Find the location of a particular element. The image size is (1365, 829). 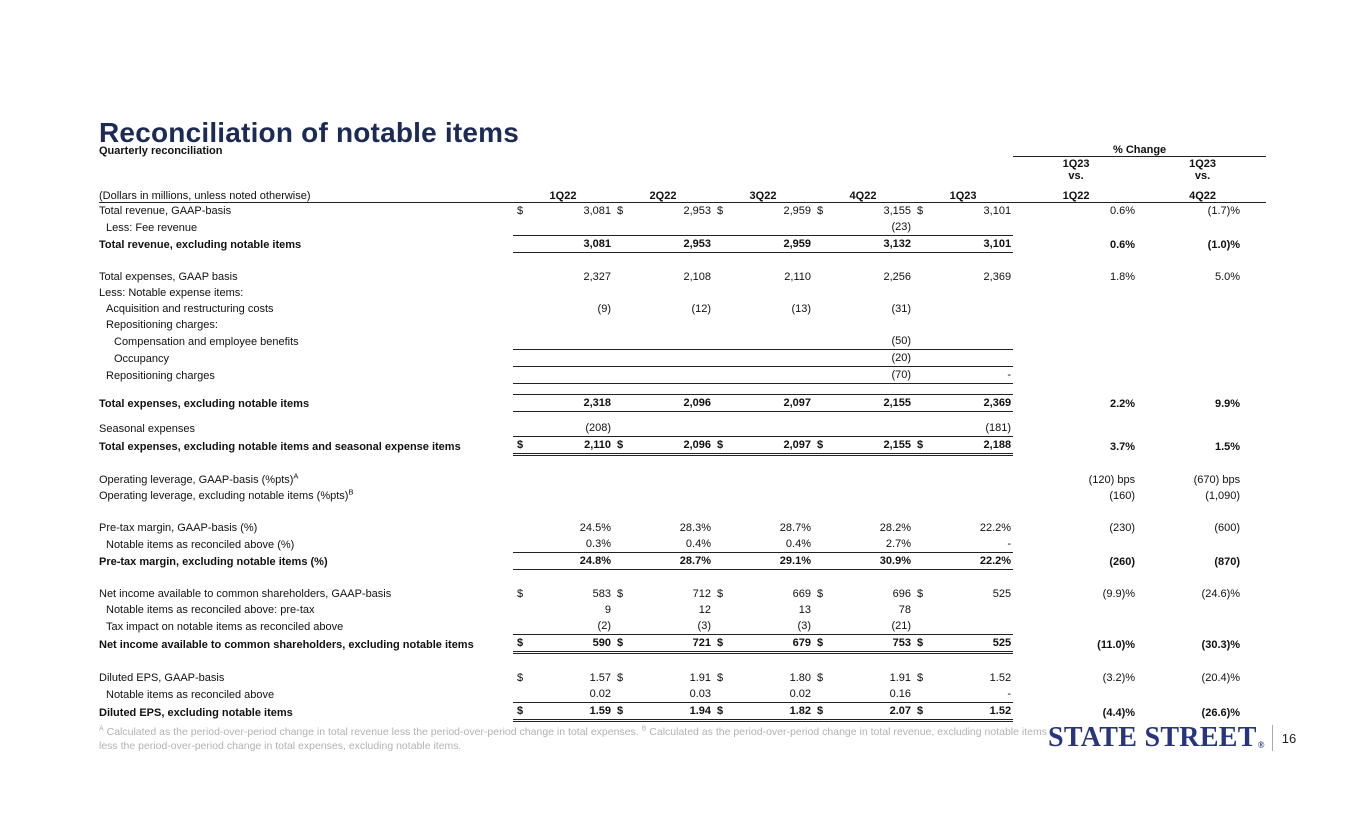

pct-change-header: % Change is located at coordinates (1140, 148).